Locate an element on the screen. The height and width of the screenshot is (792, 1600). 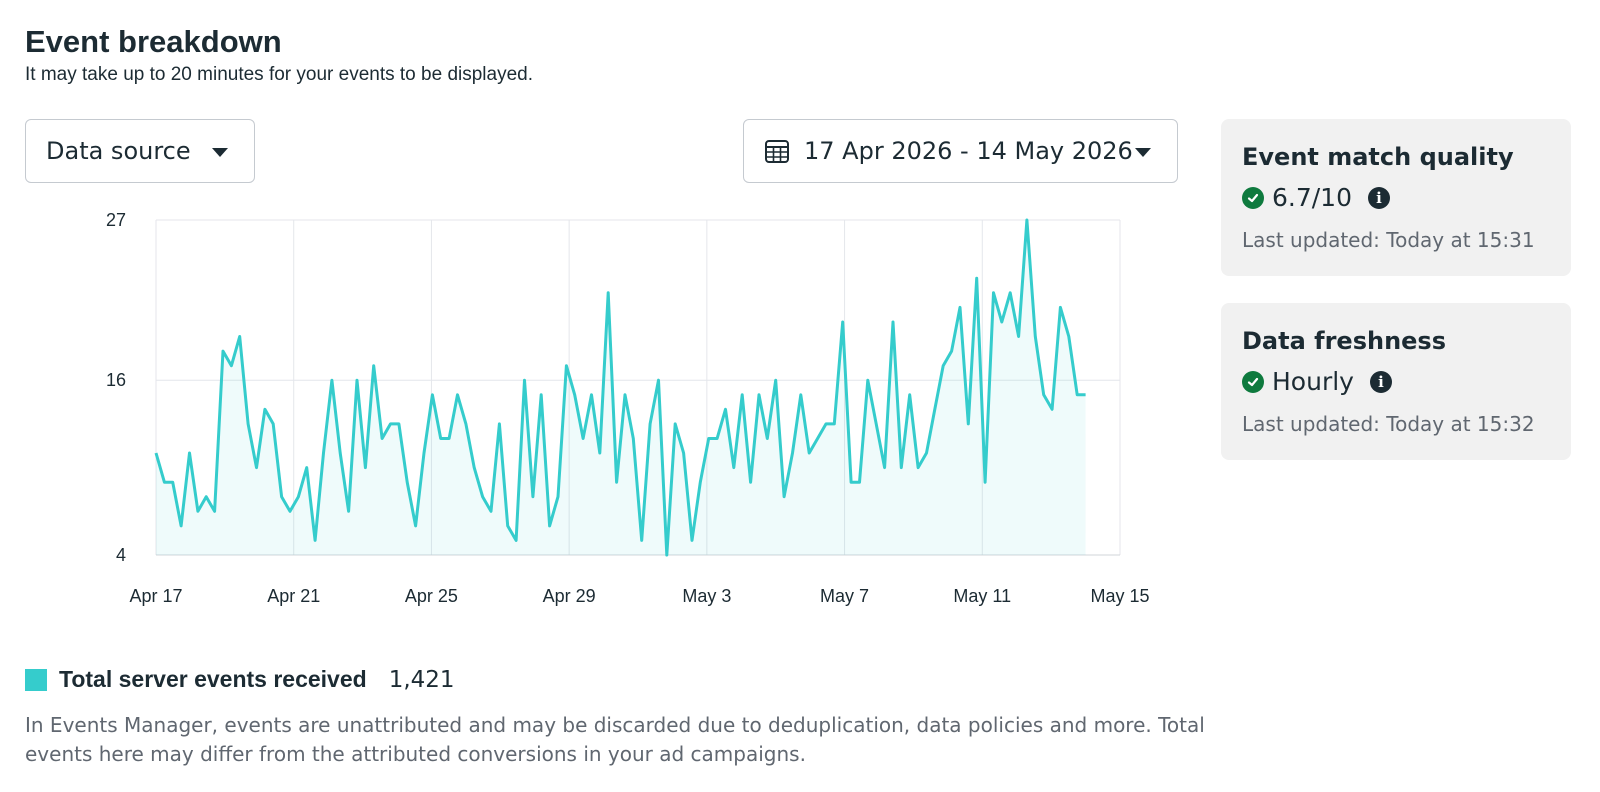
data-source-dropdown: Data source is located at coordinates (140, 151).